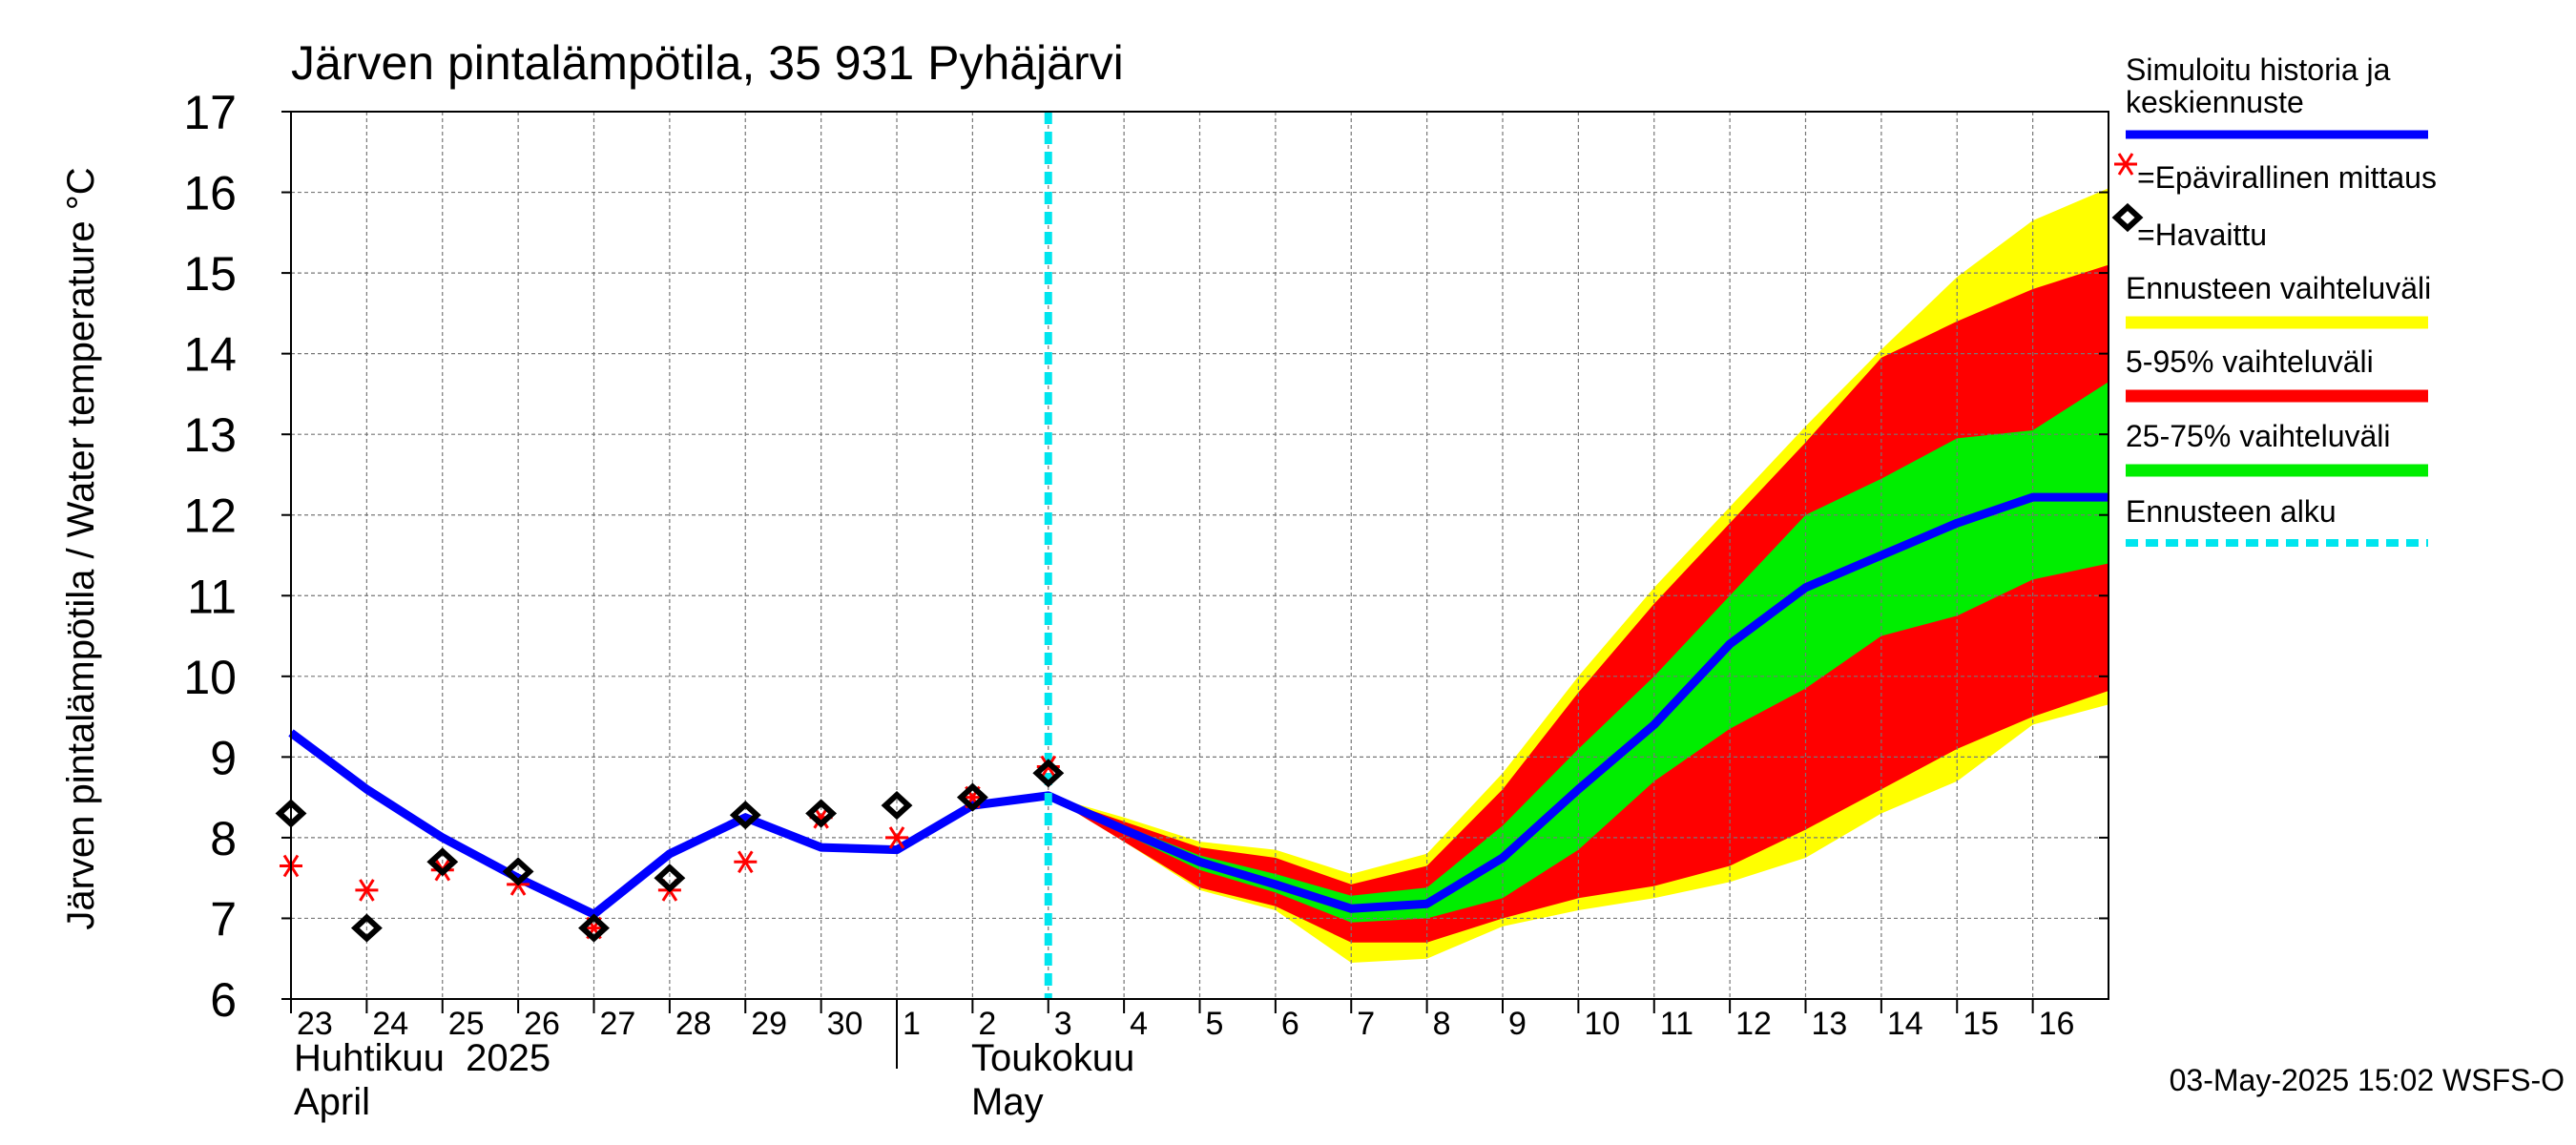 The width and height of the screenshot is (2576, 1145). Describe the element at coordinates (912, 1024) in the screenshot. I see `x-tick-label: 1` at that location.